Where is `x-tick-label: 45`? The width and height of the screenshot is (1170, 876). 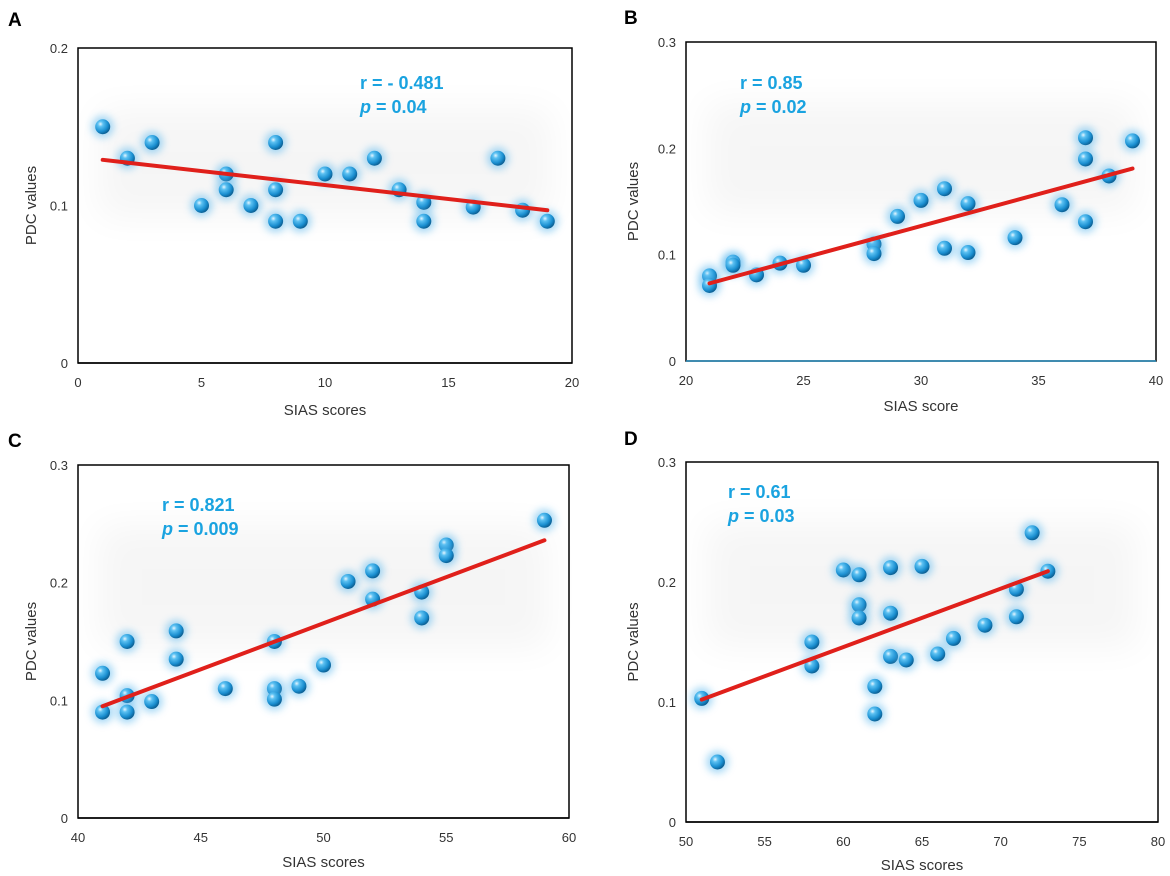 x-tick-label: 45 is located at coordinates (201, 837).